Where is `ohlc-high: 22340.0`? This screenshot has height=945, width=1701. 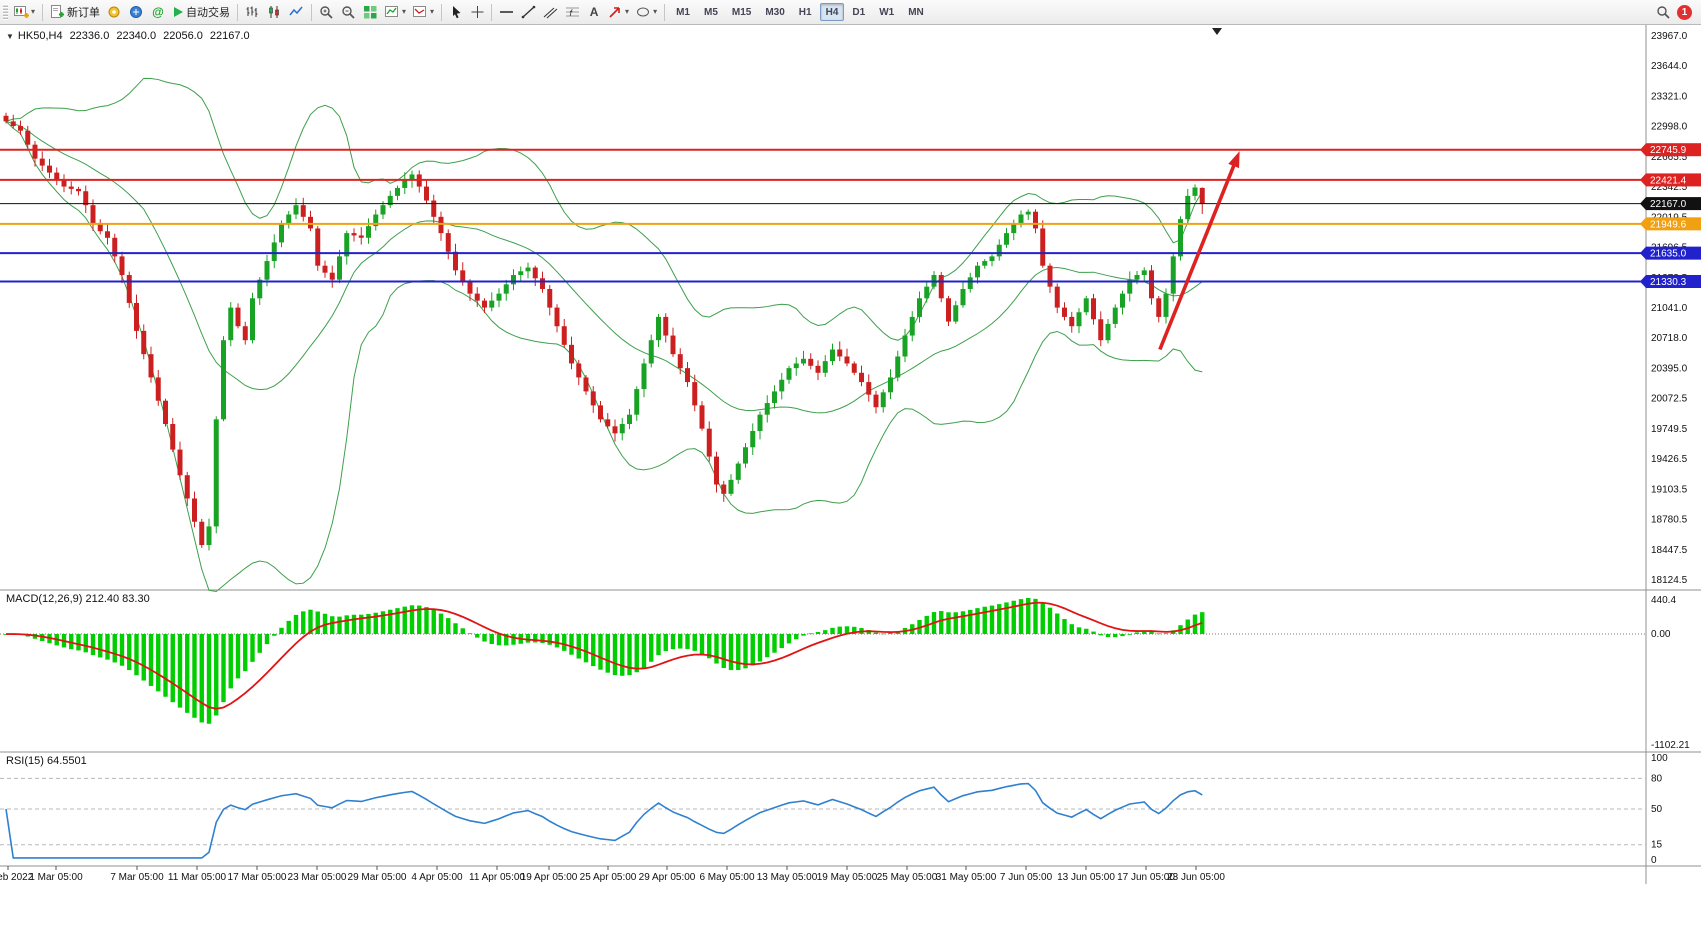 ohlc-high: 22340.0 is located at coordinates (136, 36).